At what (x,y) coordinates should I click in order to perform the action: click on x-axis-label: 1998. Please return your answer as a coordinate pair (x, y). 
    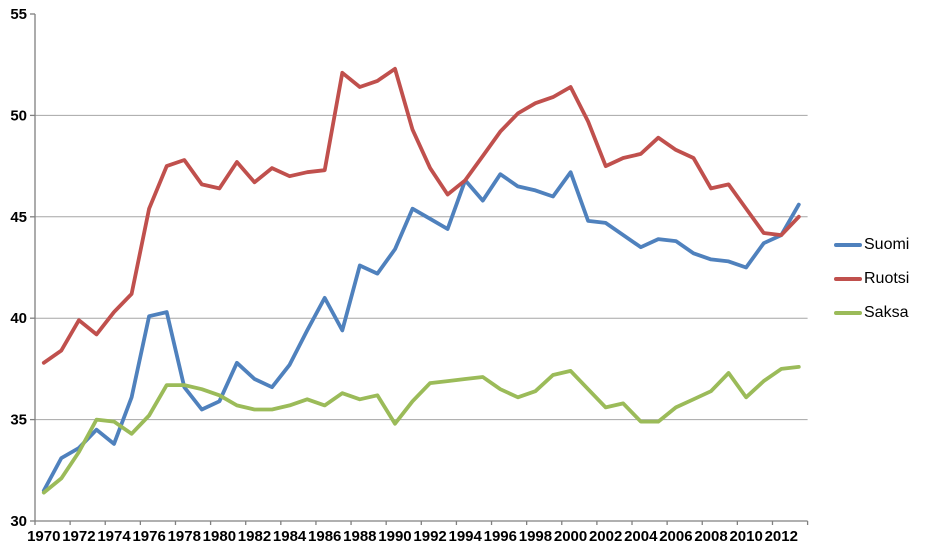
    Looking at the image, I should click on (535, 536).